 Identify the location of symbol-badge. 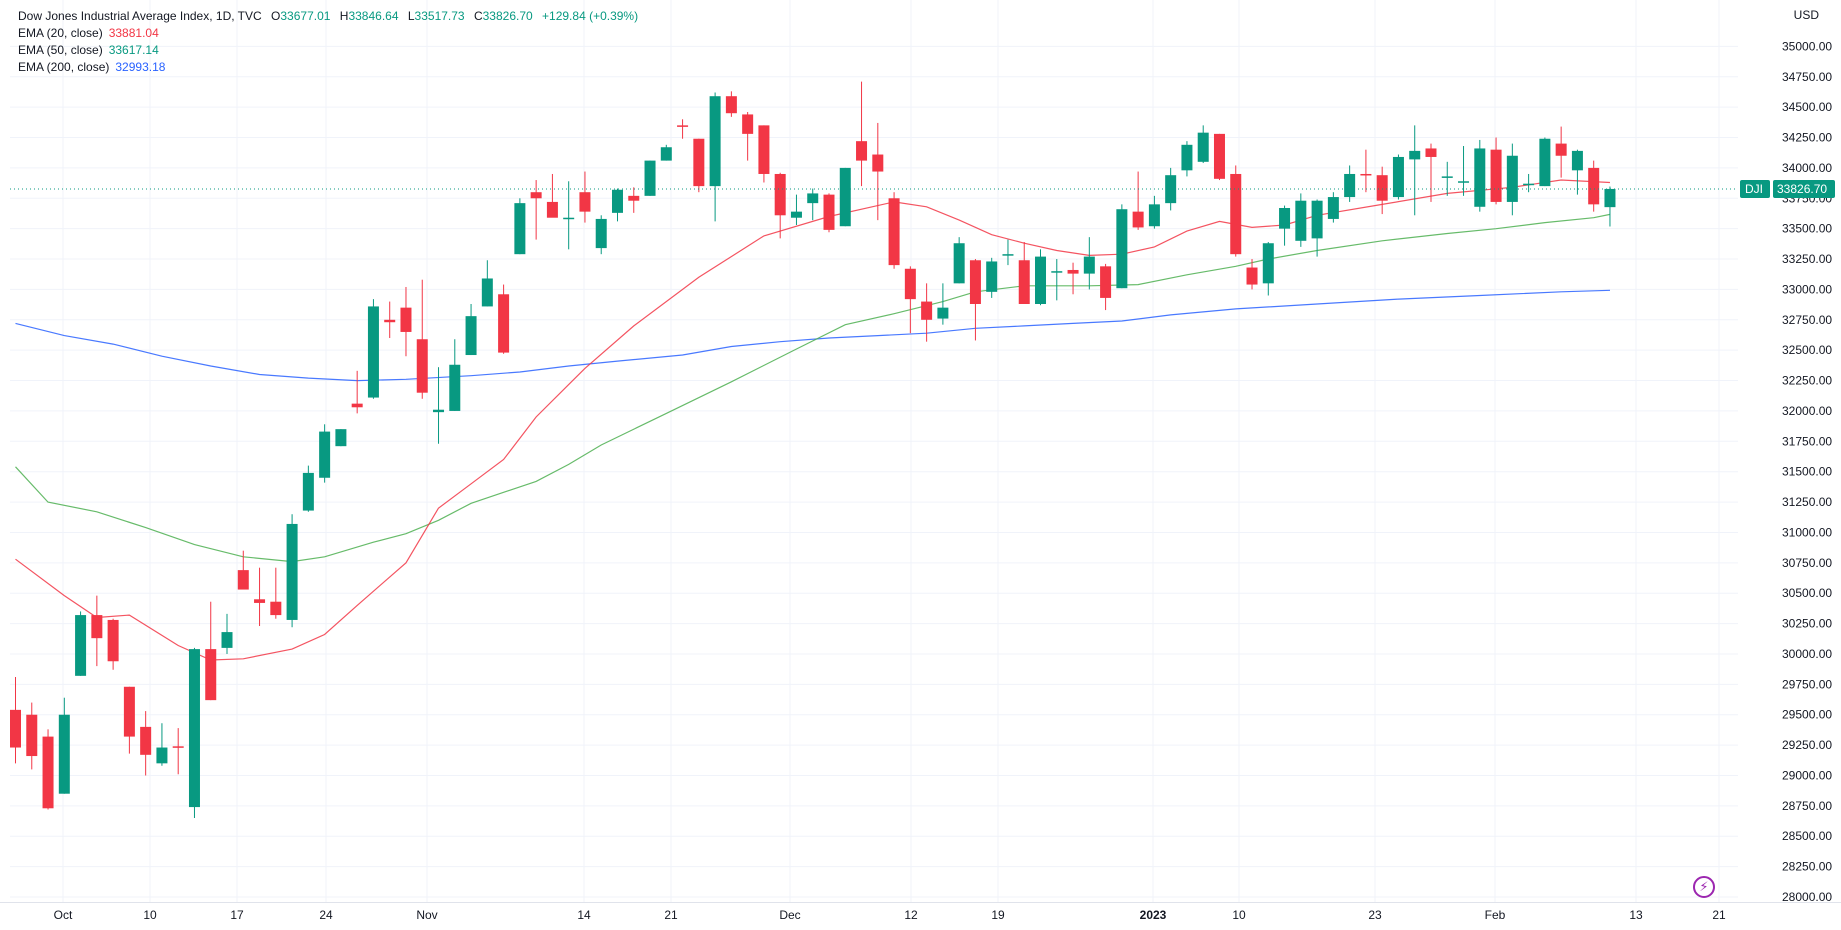
(1755, 188).